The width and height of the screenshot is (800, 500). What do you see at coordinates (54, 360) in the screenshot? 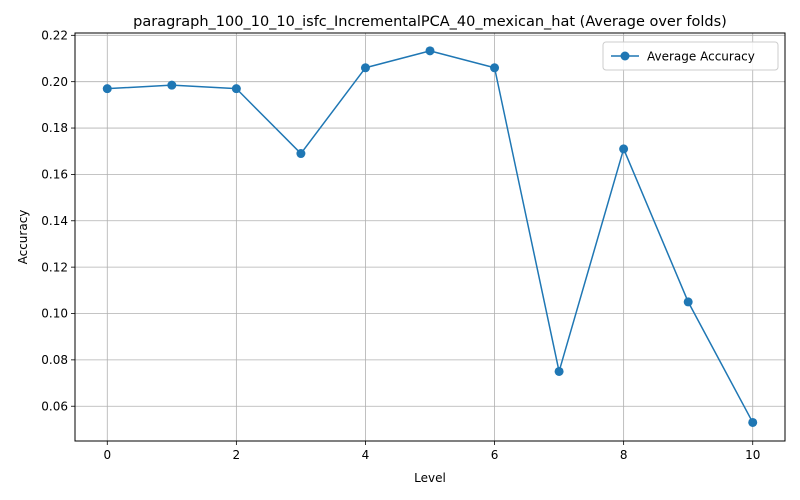
I see `y-tick-label: 0.08` at bounding box center [54, 360].